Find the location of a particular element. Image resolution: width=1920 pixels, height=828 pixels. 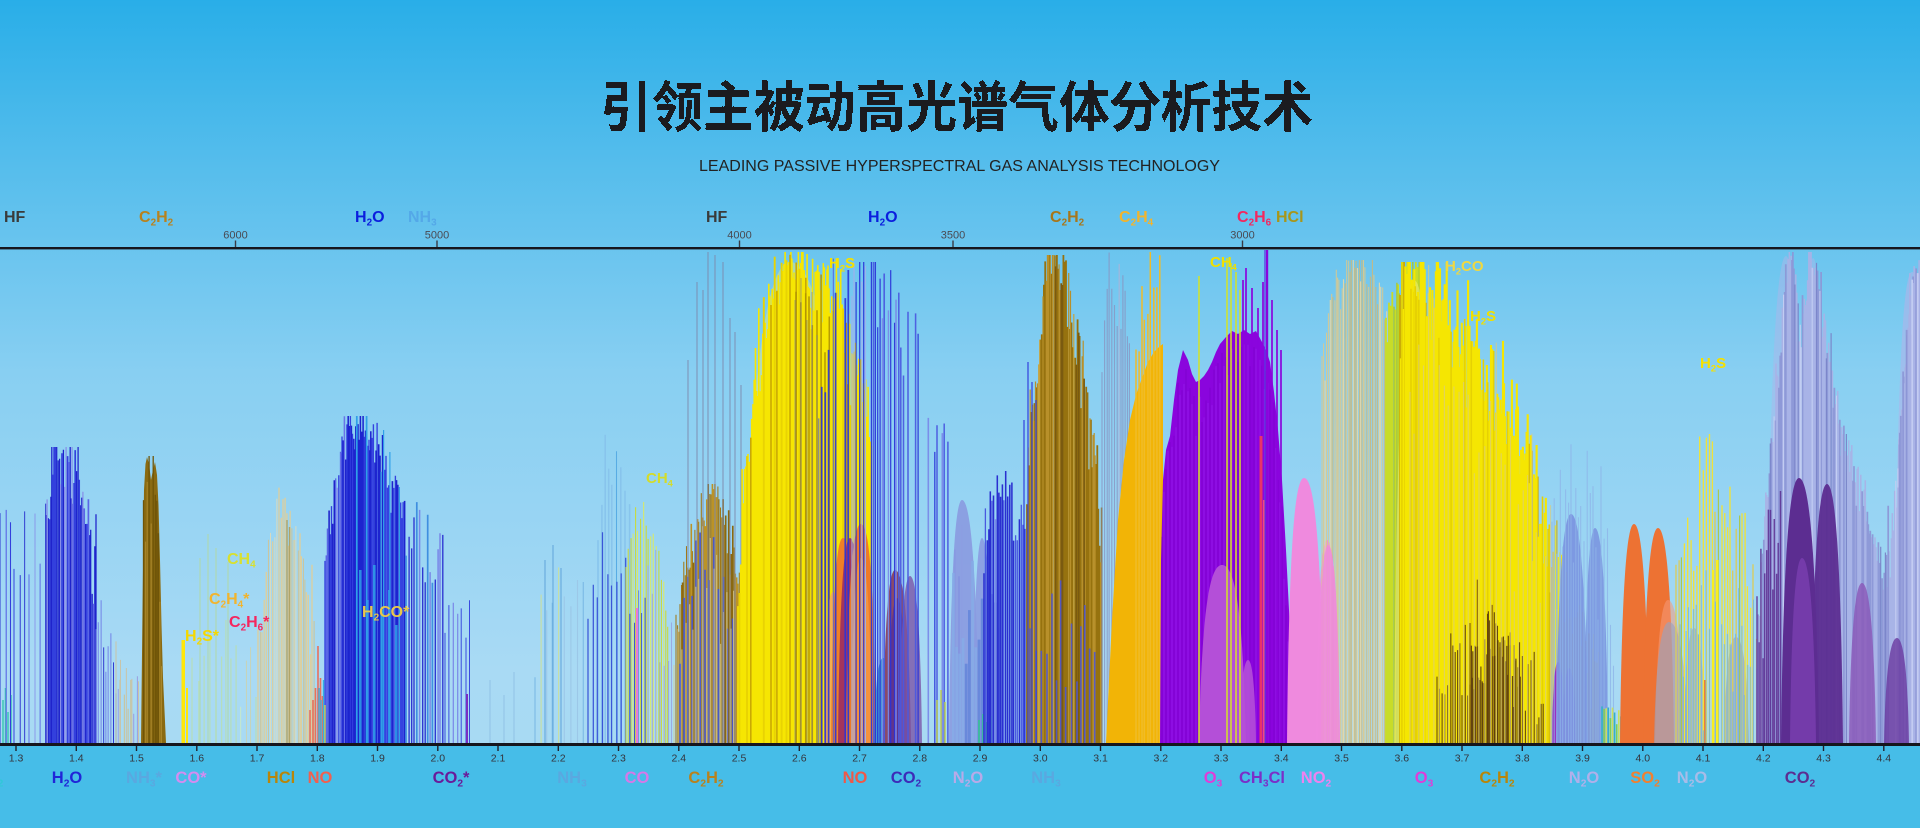

svg-text: 2.0 is located at coordinates (437, 759).